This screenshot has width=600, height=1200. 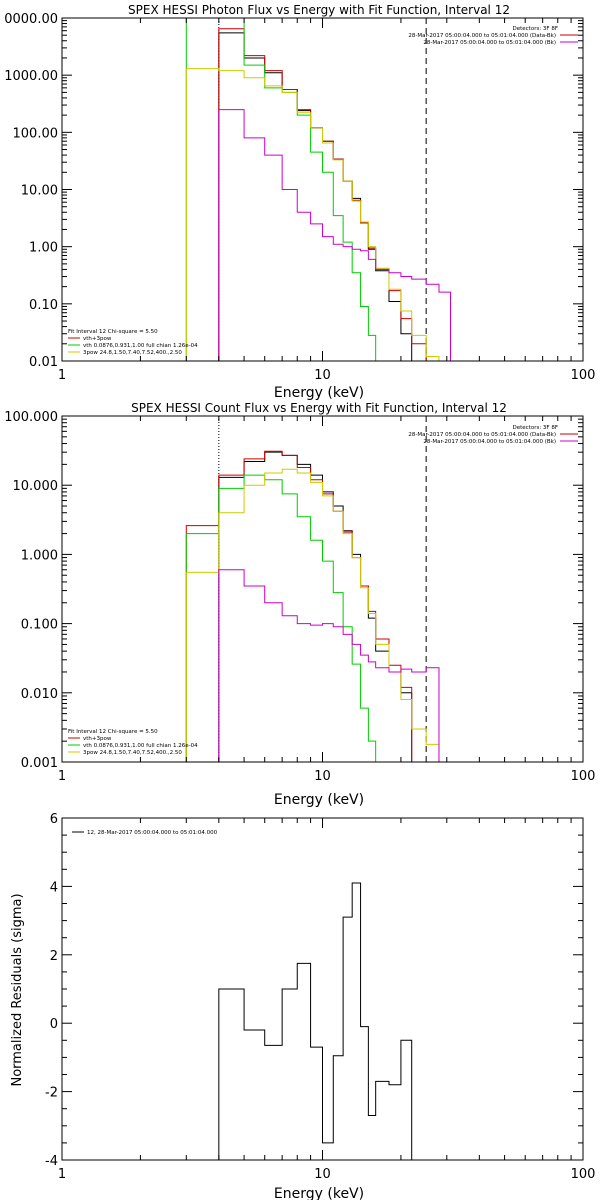 What do you see at coordinates (54, 887) in the screenshot?
I see `y-tick-label: 4` at bounding box center [54, 887].